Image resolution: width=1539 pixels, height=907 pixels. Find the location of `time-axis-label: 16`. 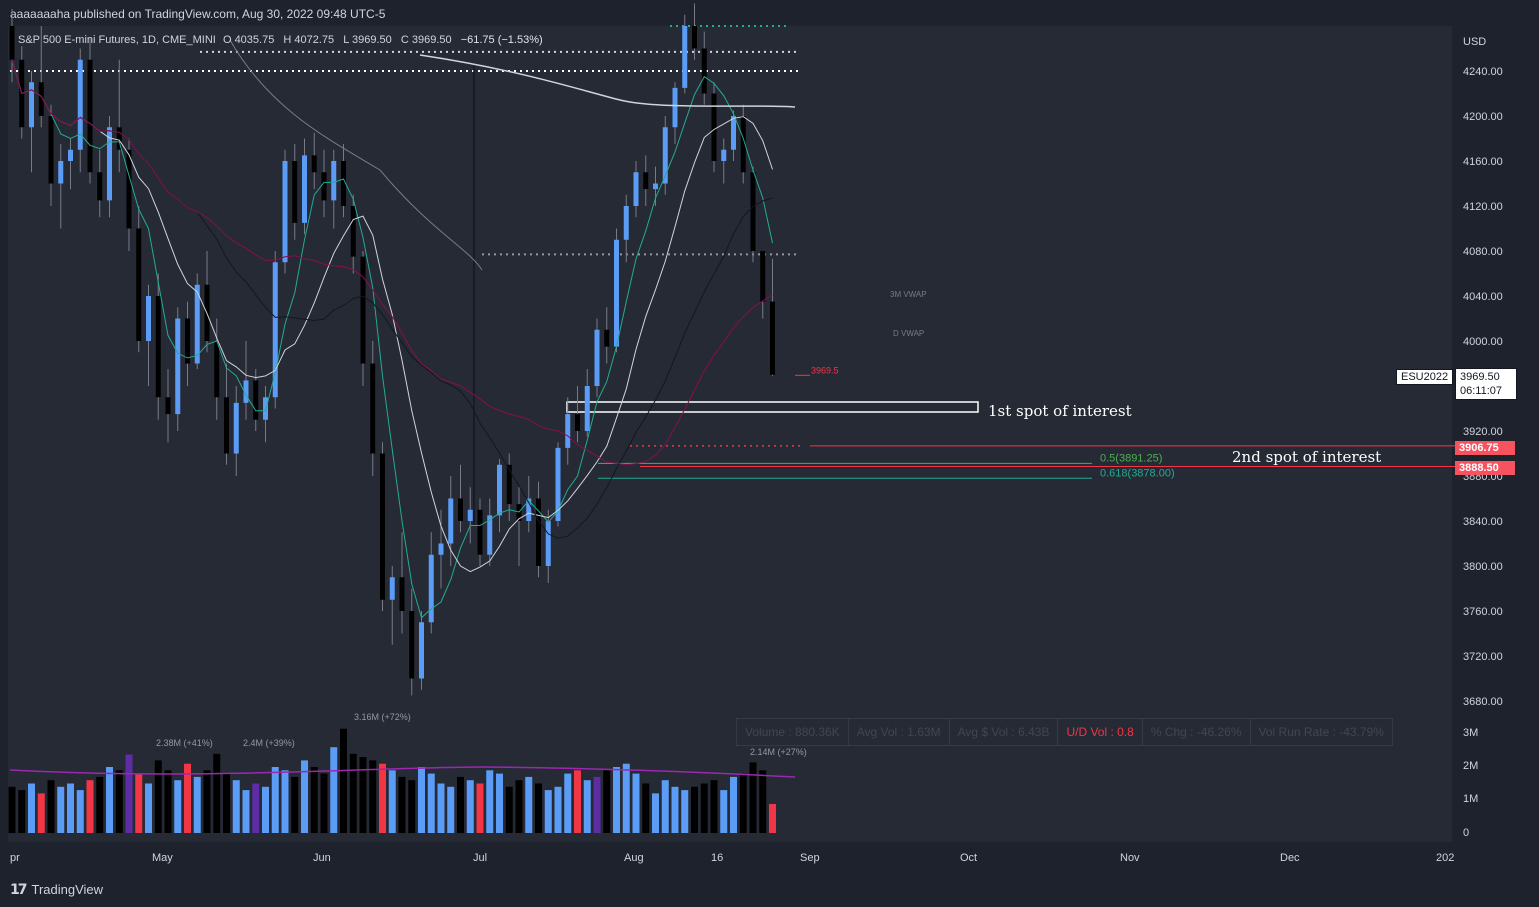

time-axis-label: 16 is located at coordinates (717, 858).